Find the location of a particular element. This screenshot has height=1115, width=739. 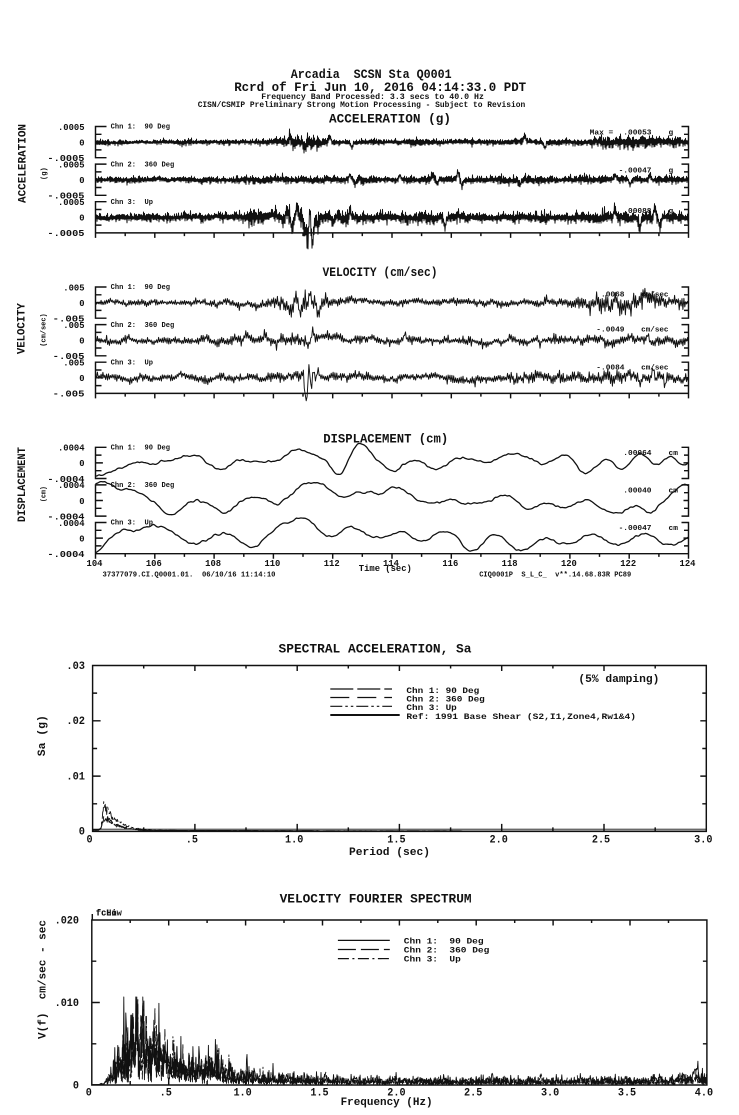

svg-text: 3.5 is located at coordinates (627, 1094).